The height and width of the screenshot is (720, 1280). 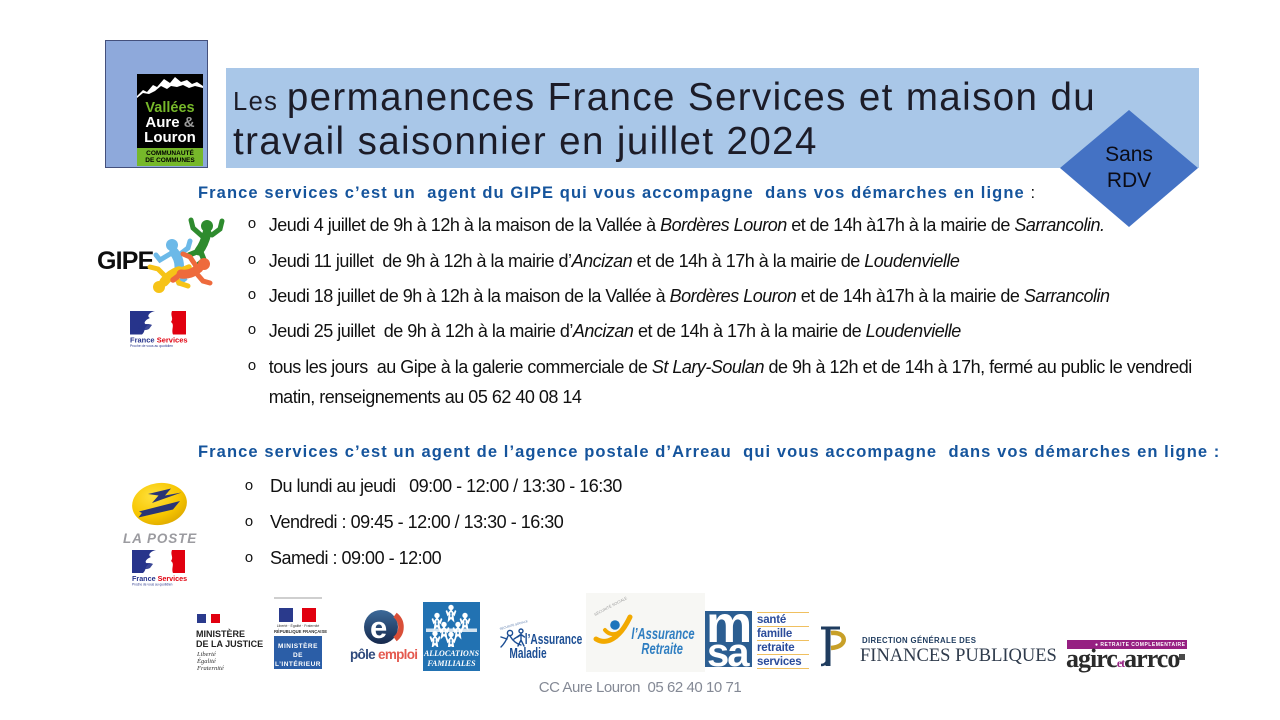 I want to click on svg-text: Maladie, so click(x=527, y=653).